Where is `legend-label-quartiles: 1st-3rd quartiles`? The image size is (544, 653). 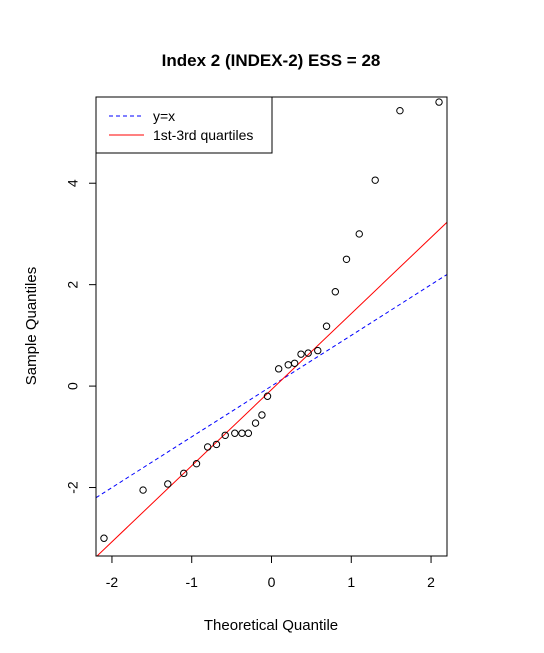 legend-label-quartiles: 1st-3rd quartiles is located at coordinates (203, 135).